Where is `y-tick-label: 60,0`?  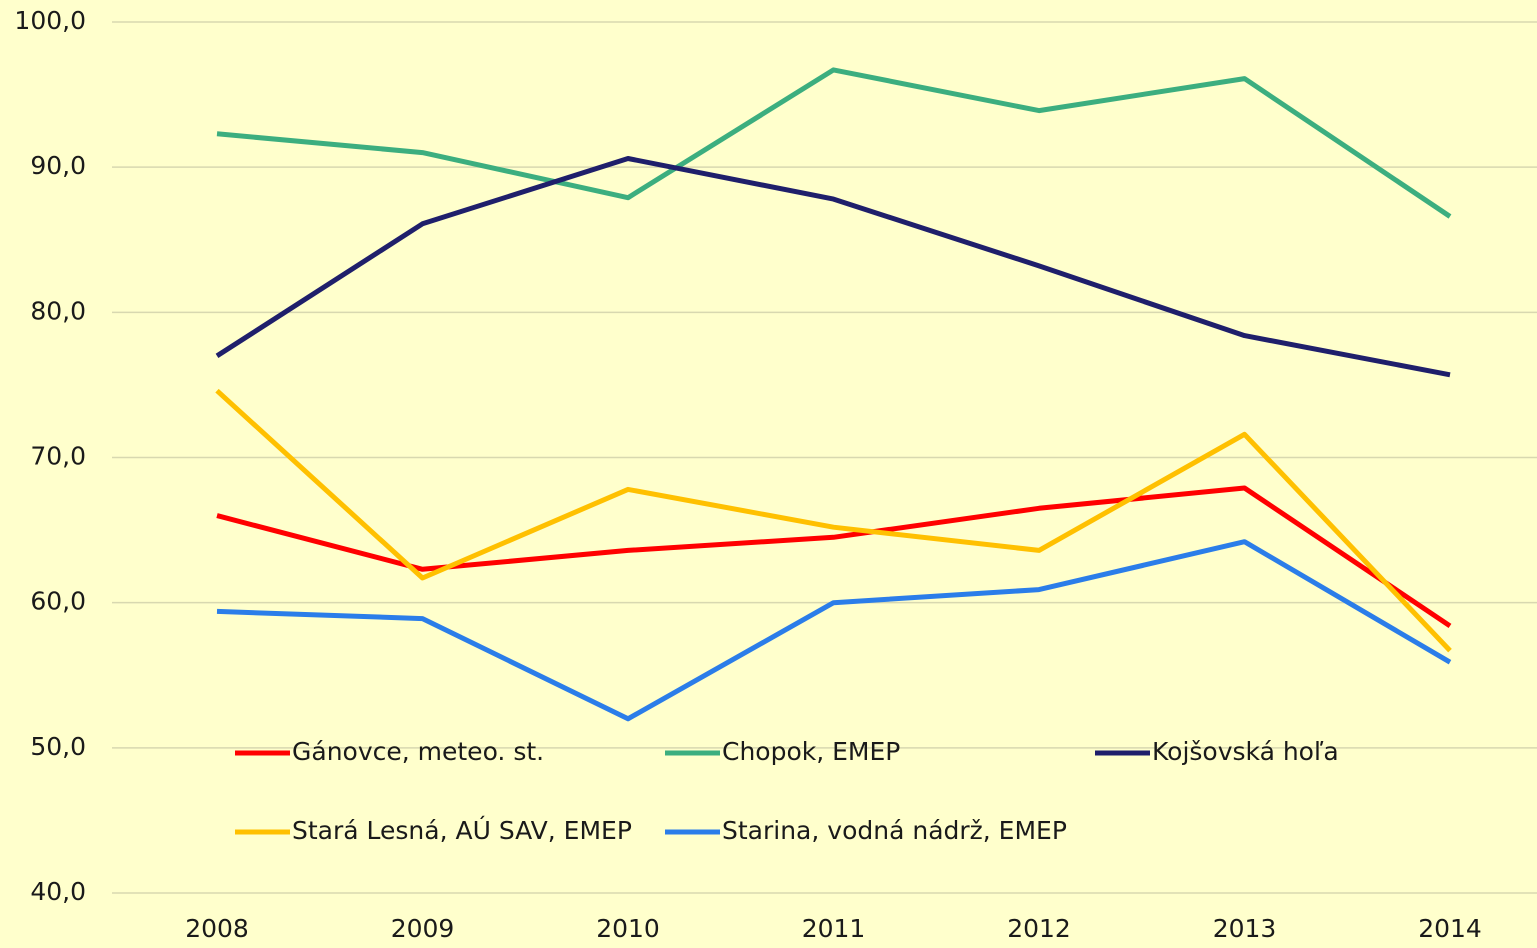 y-tick-label: 60,0 is located at coordinates (58, 601).